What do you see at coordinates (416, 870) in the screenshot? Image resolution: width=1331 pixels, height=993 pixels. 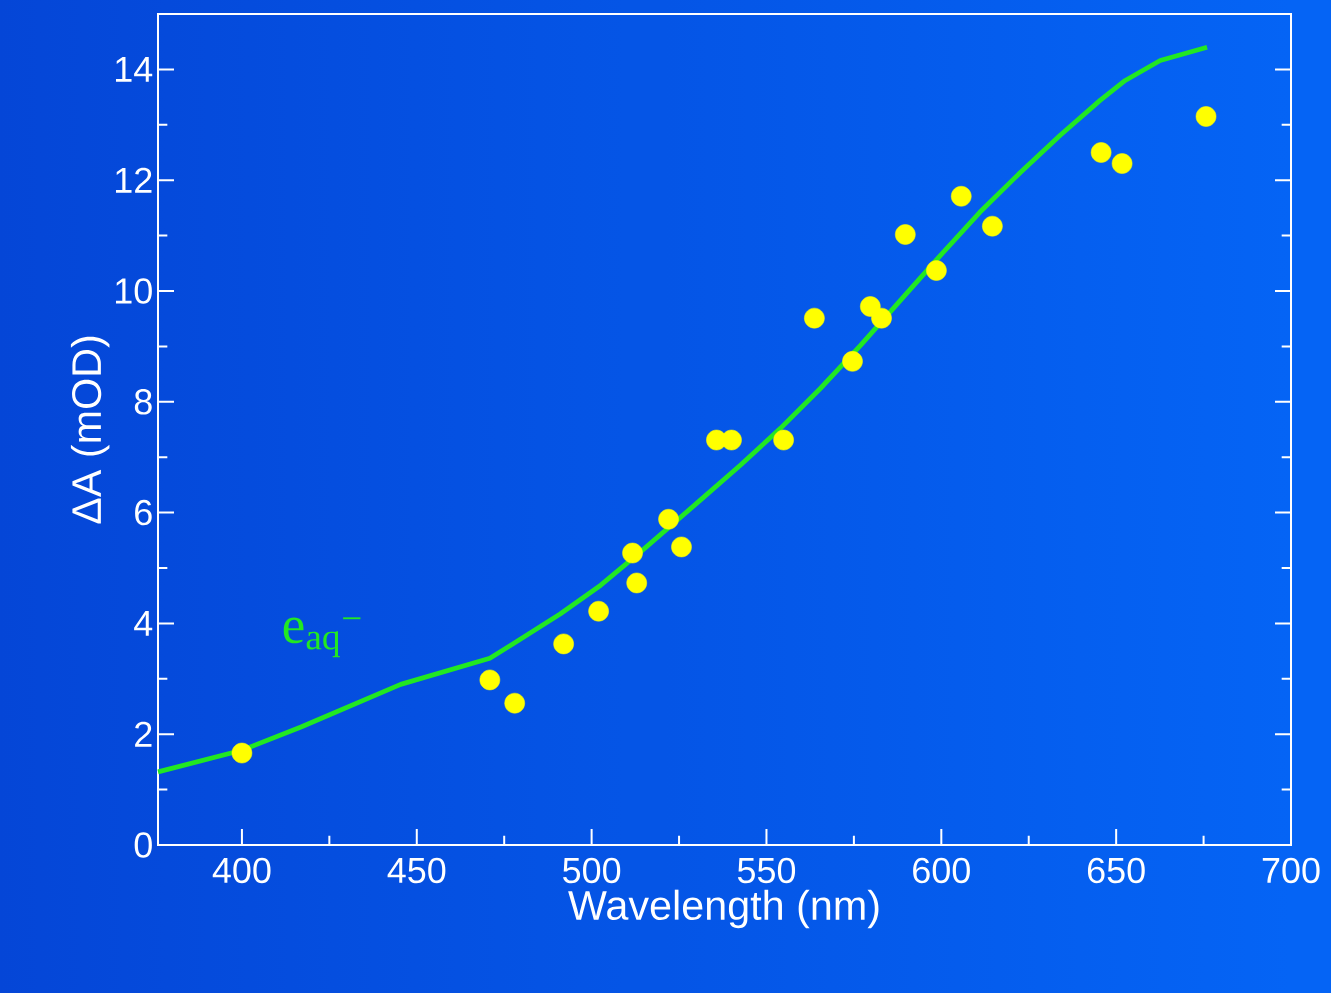 I see `x-tick-label: 450` at bounding box center [416, 870].